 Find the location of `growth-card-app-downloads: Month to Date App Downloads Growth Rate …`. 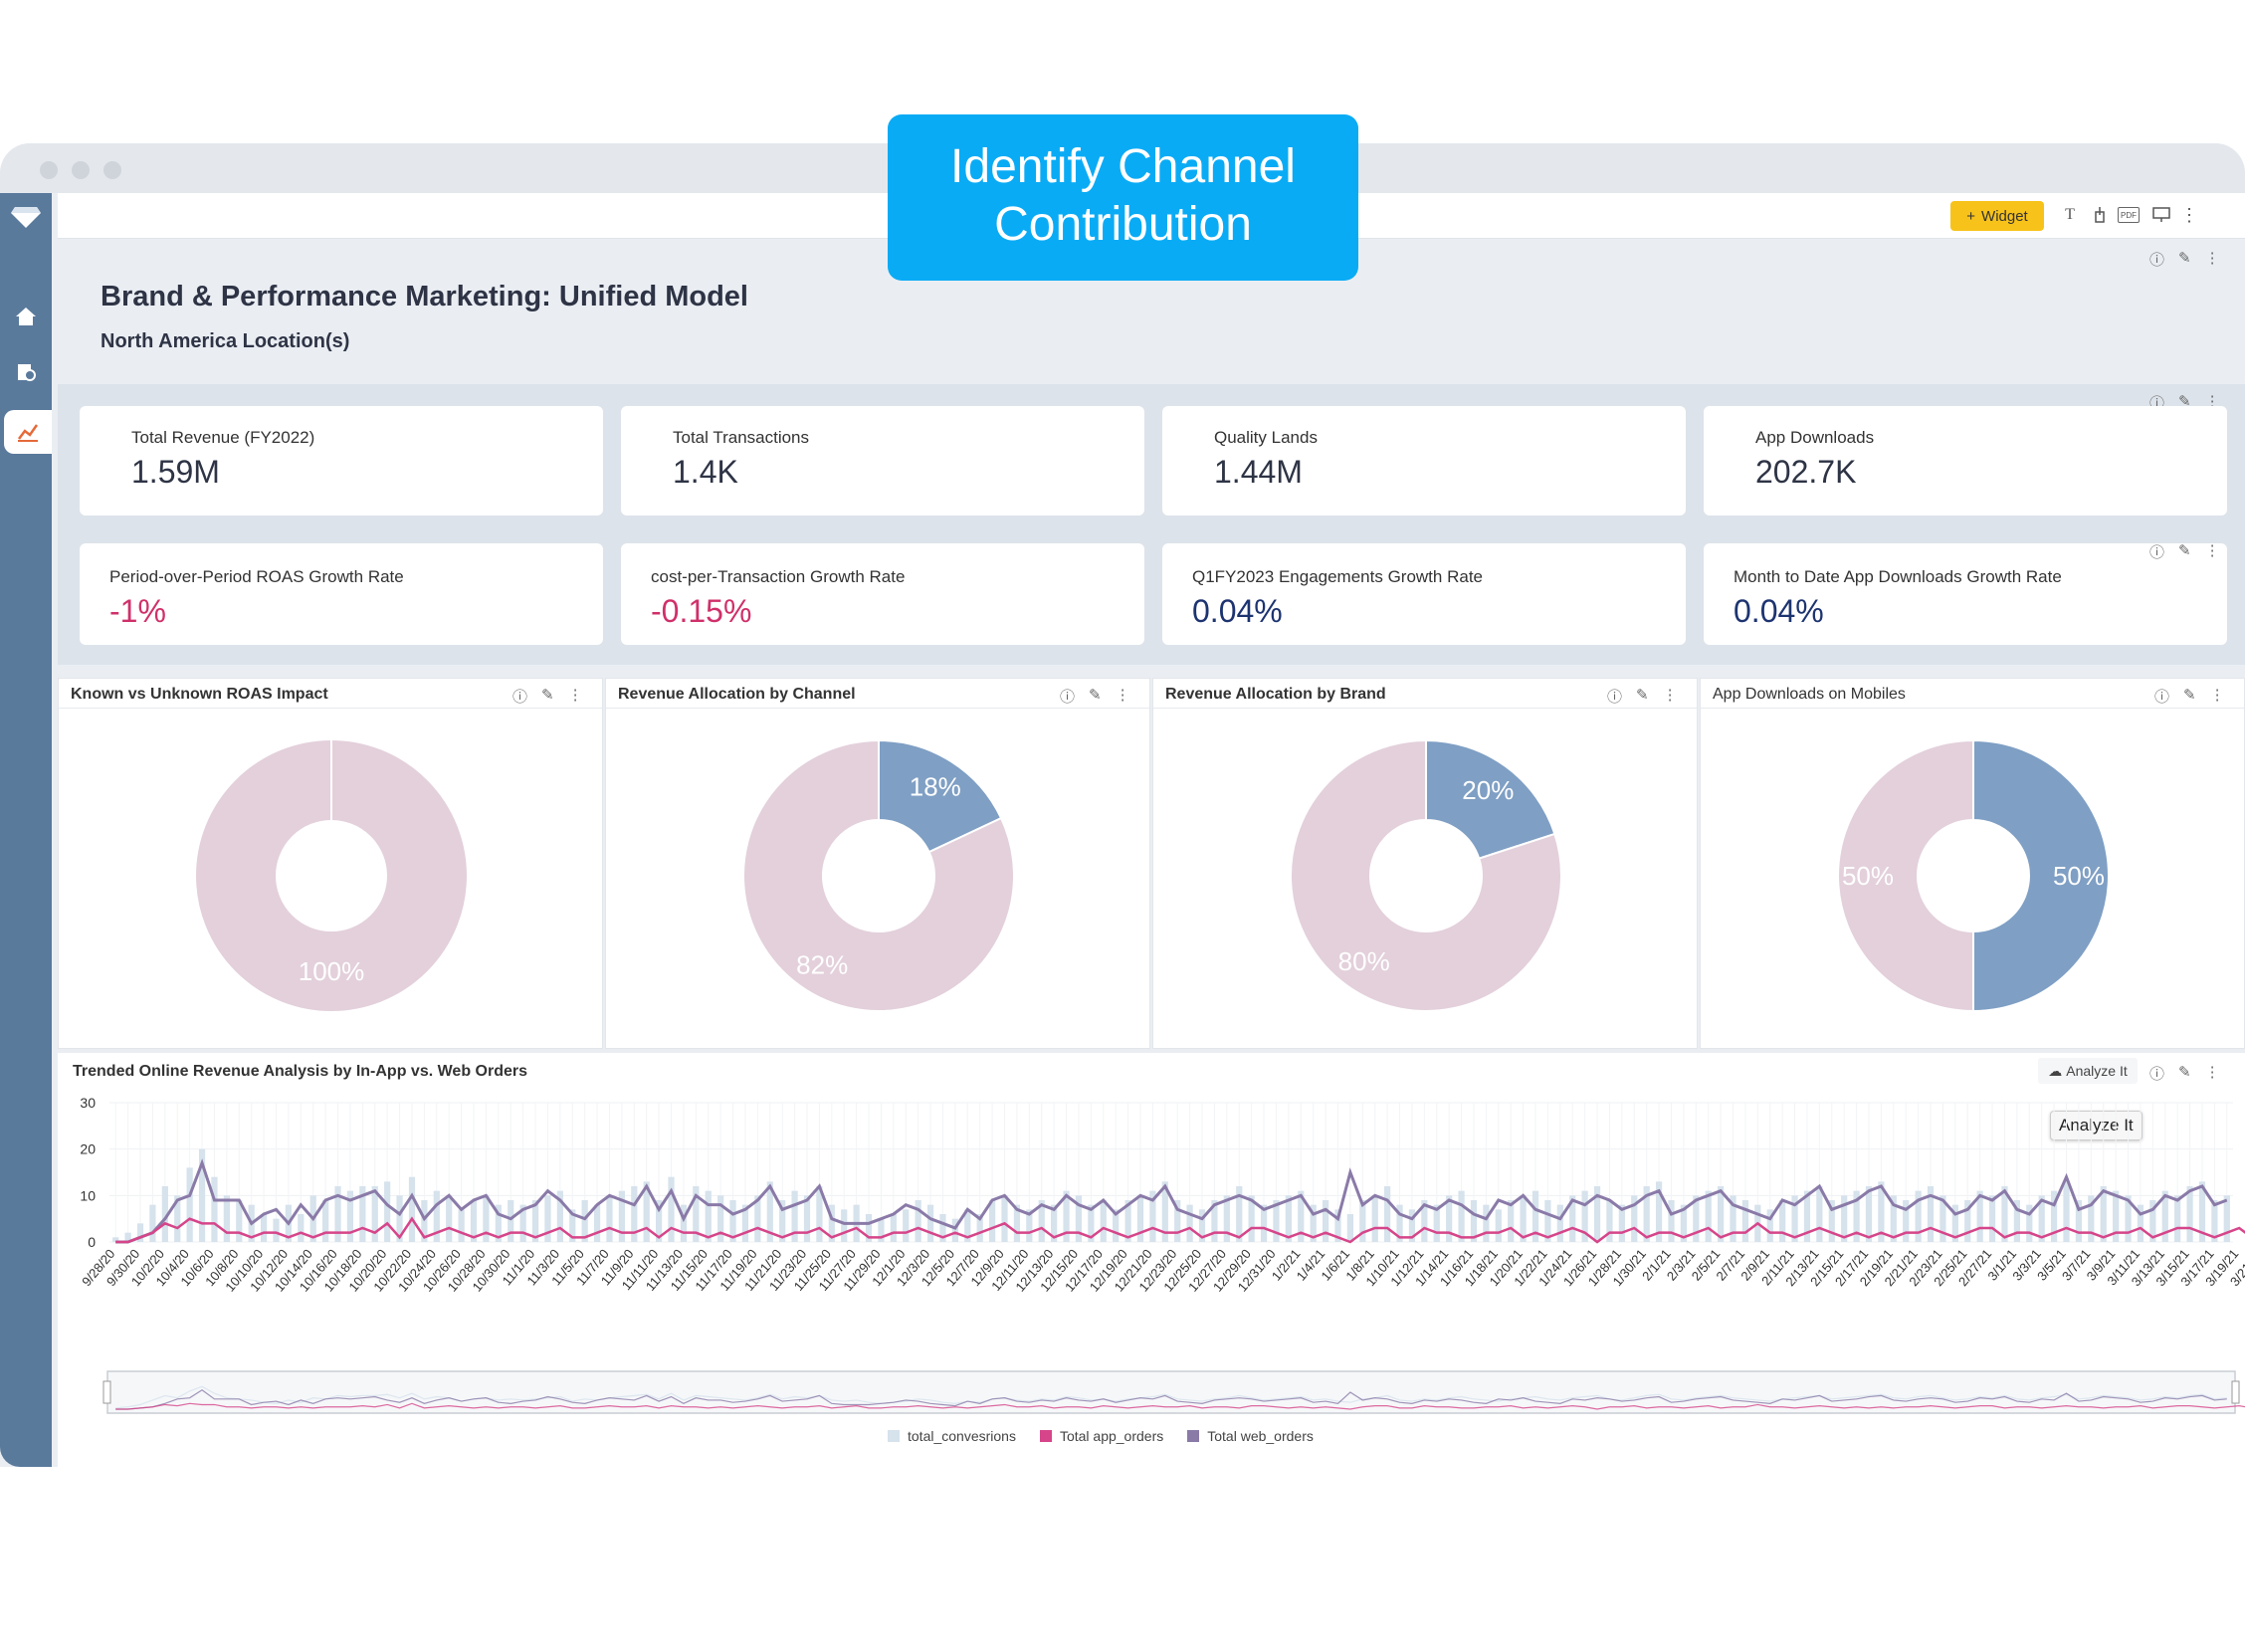

growth-card-app-downloads: Month to Date App Downloads Growth Rate … is located at coordinates (1965, 594).